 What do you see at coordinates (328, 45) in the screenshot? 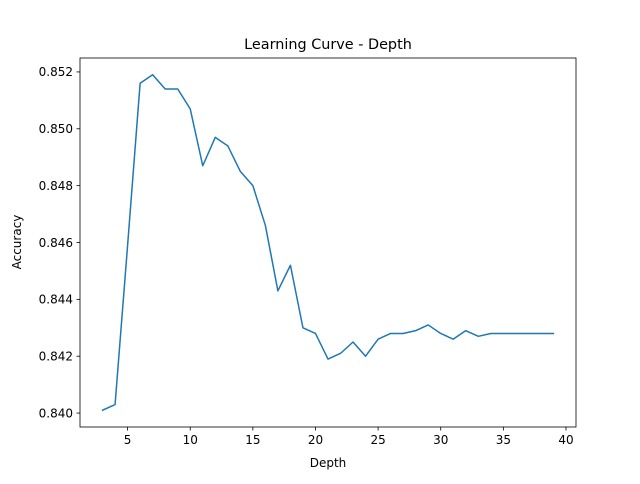
I see `chart-title: Learning Curve - Depth` at bounding box center [328, 45].